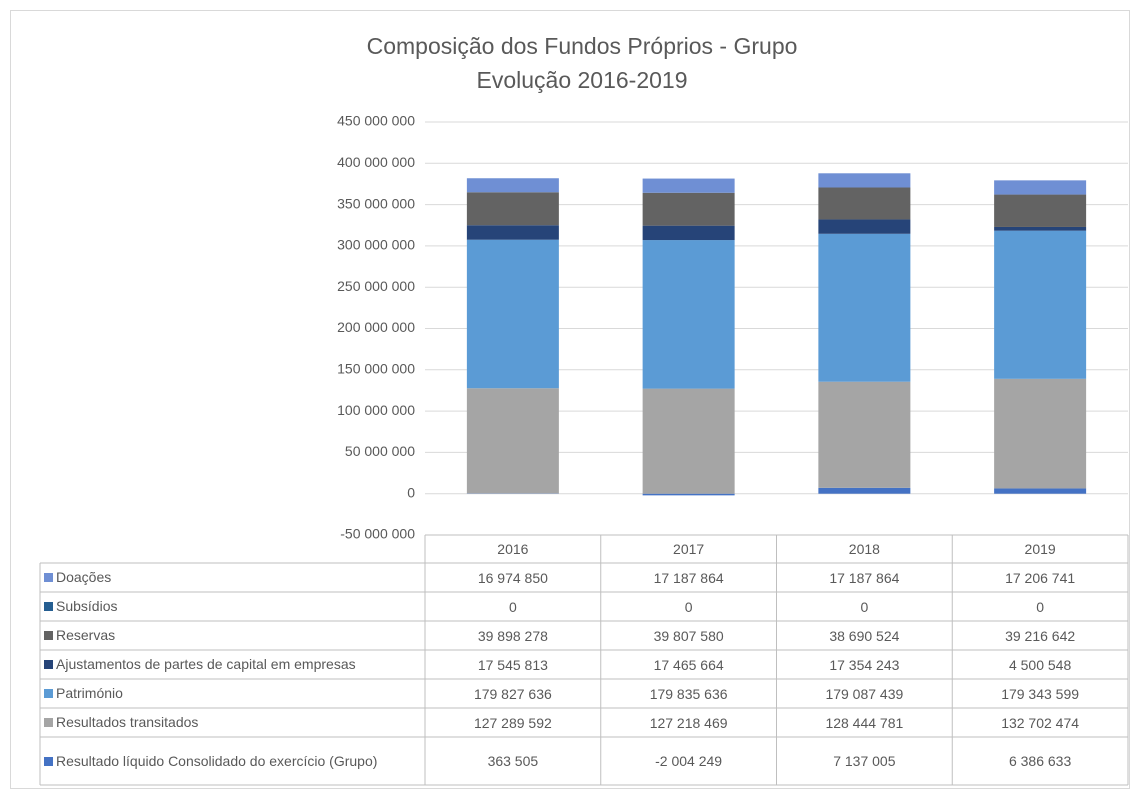  Describe the element at coordinates (513, 761) in the screenshot. I see `table-value: 363 505` at that location.